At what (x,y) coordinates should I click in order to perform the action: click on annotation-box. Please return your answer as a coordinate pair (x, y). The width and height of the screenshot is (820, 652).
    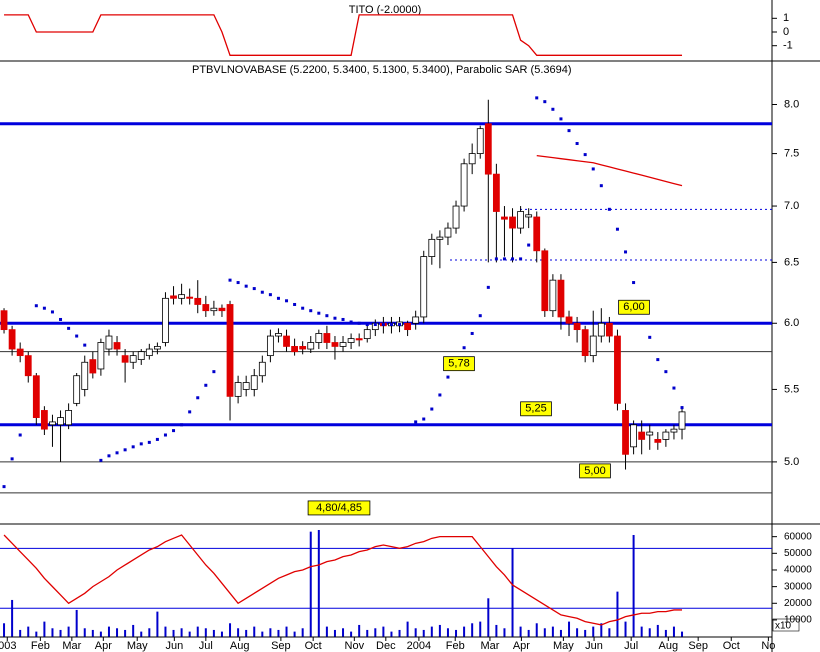
    Looking at the image, I should click on (536, 409).